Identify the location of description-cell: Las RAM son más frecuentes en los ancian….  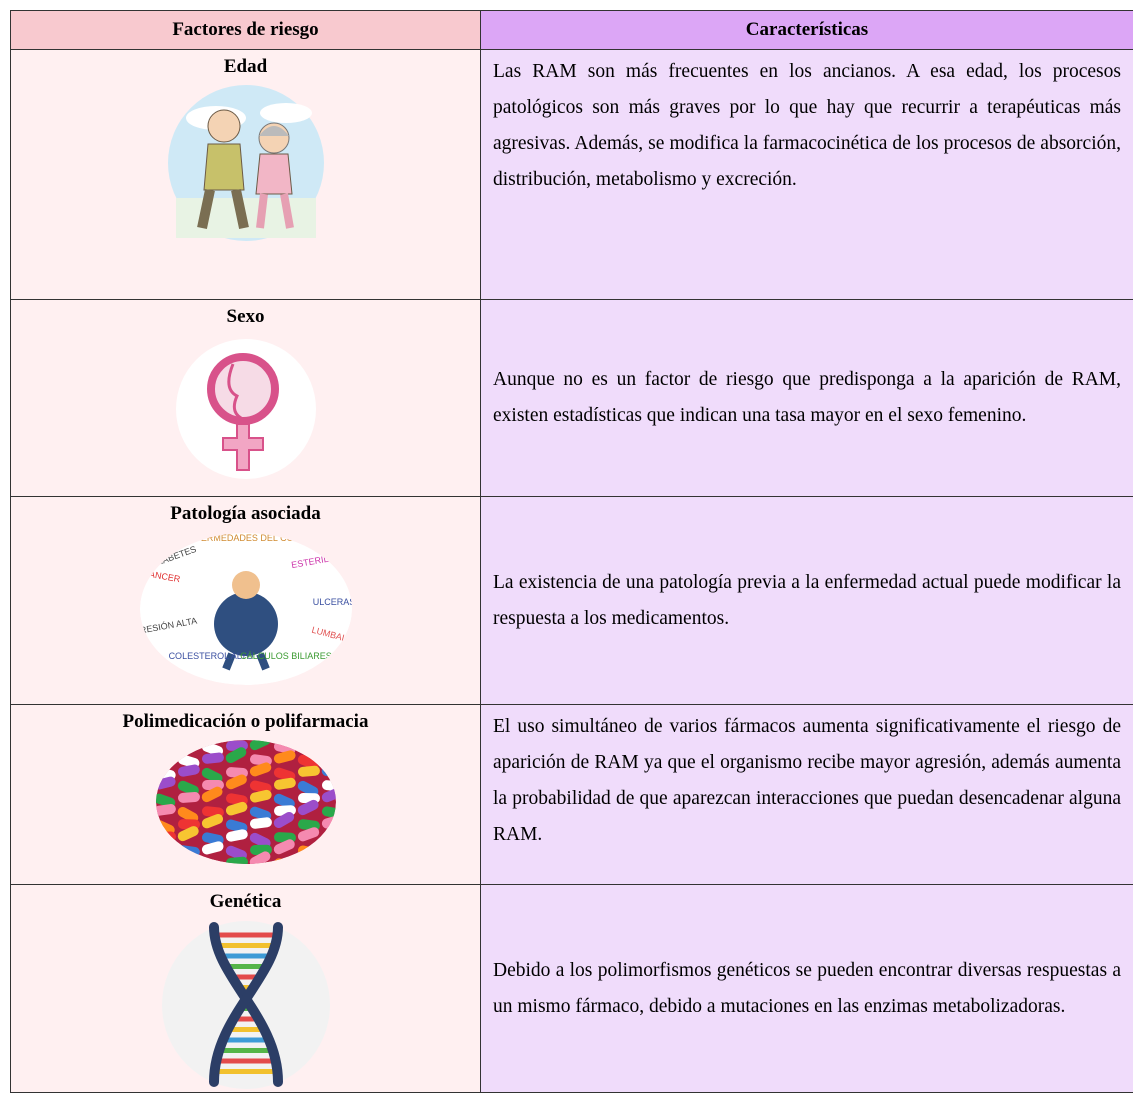
(807, 175).